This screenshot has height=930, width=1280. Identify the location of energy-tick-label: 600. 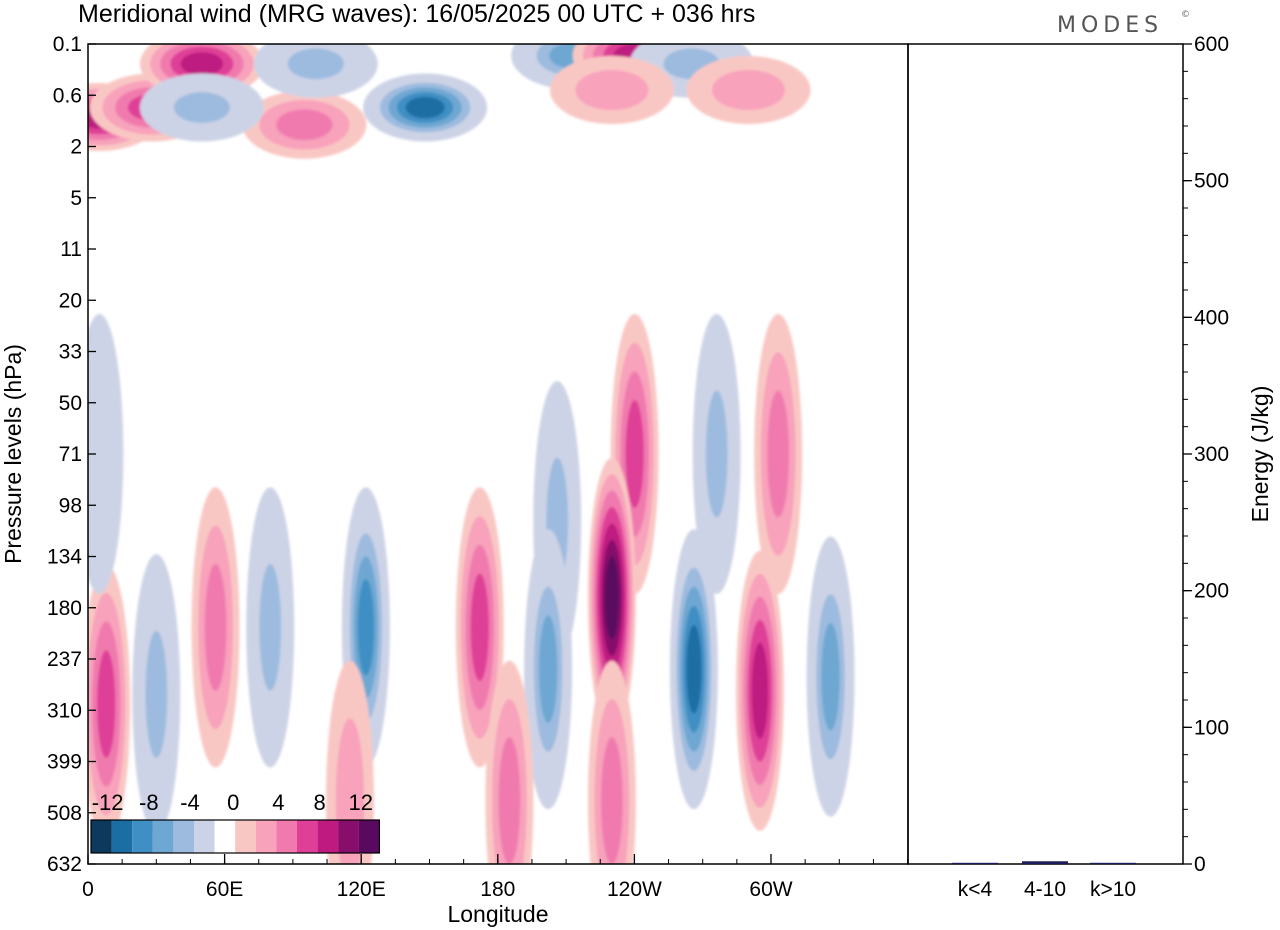
(1211, 44).